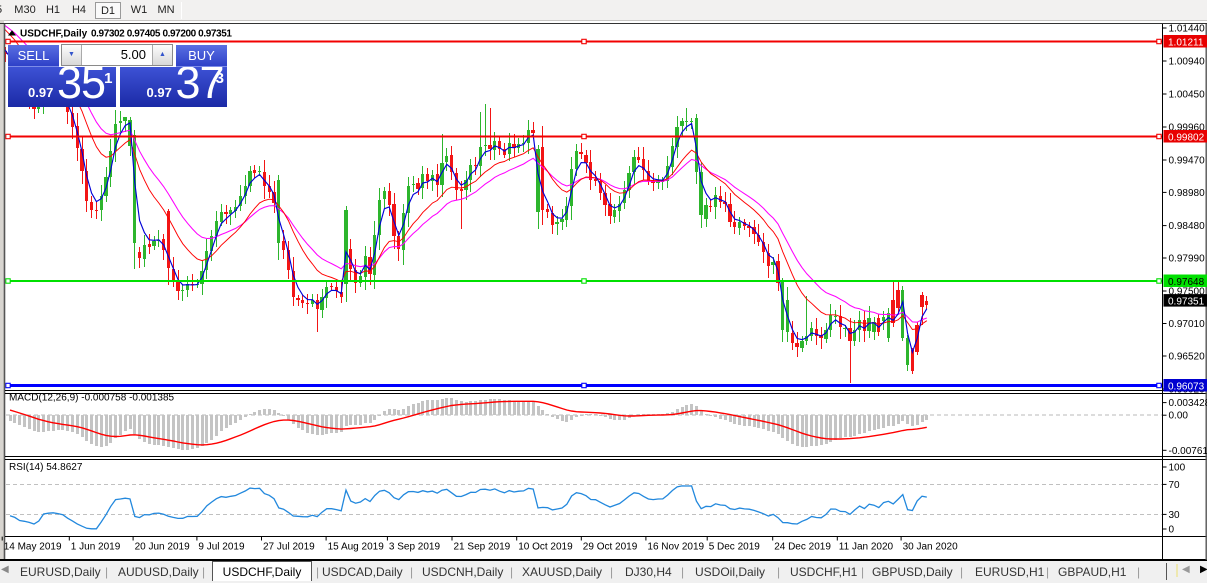  I want to click on svg-text: 0.99960, so click(1187, 128).